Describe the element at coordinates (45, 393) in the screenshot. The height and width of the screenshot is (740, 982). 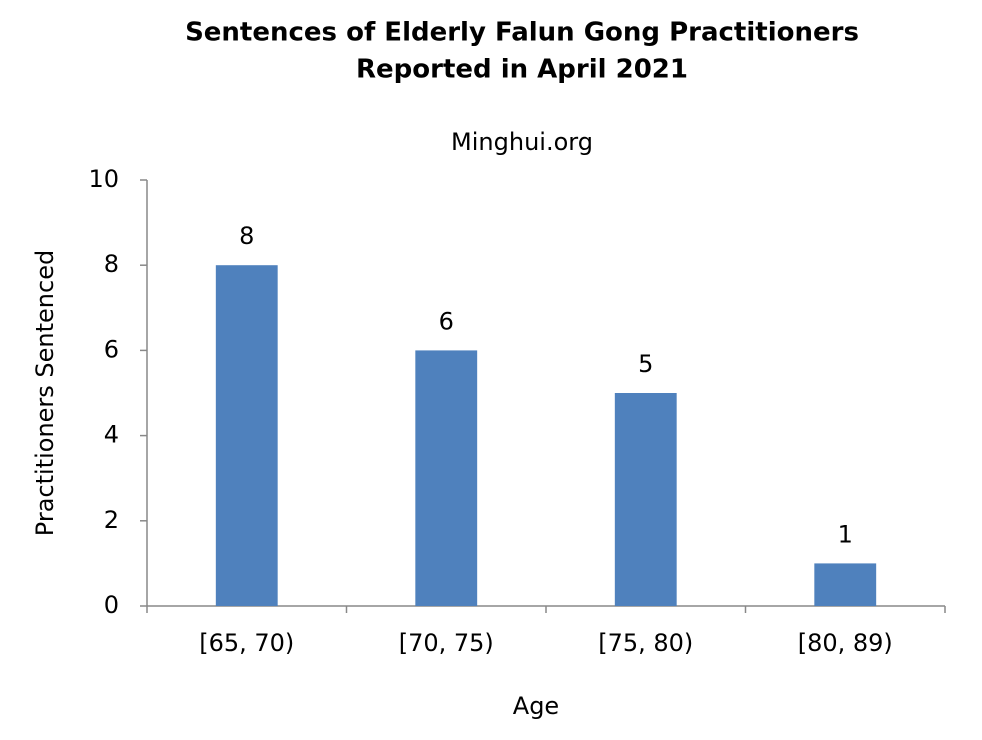
I see `y-axis-label: Practitioners Sentenced` at that location.